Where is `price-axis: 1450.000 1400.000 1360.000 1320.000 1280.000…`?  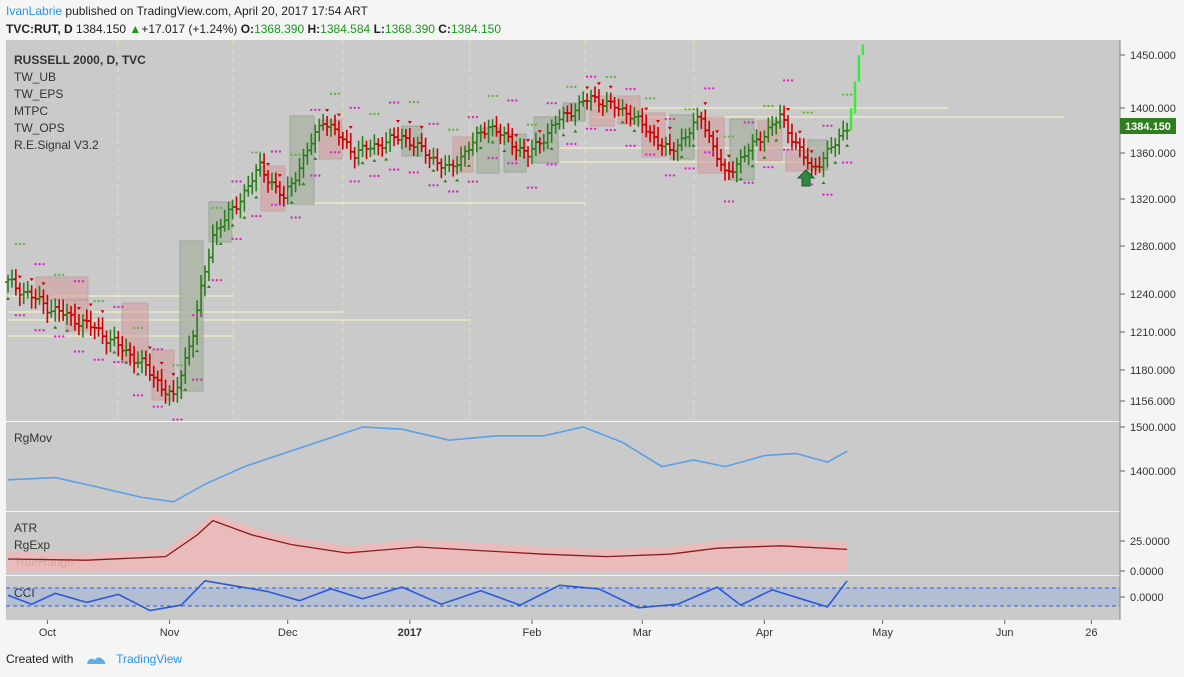
price-axis: 1450.000 1400.000 1360.000 1320.000 1280.000… is located at coordinates (1148, 229).